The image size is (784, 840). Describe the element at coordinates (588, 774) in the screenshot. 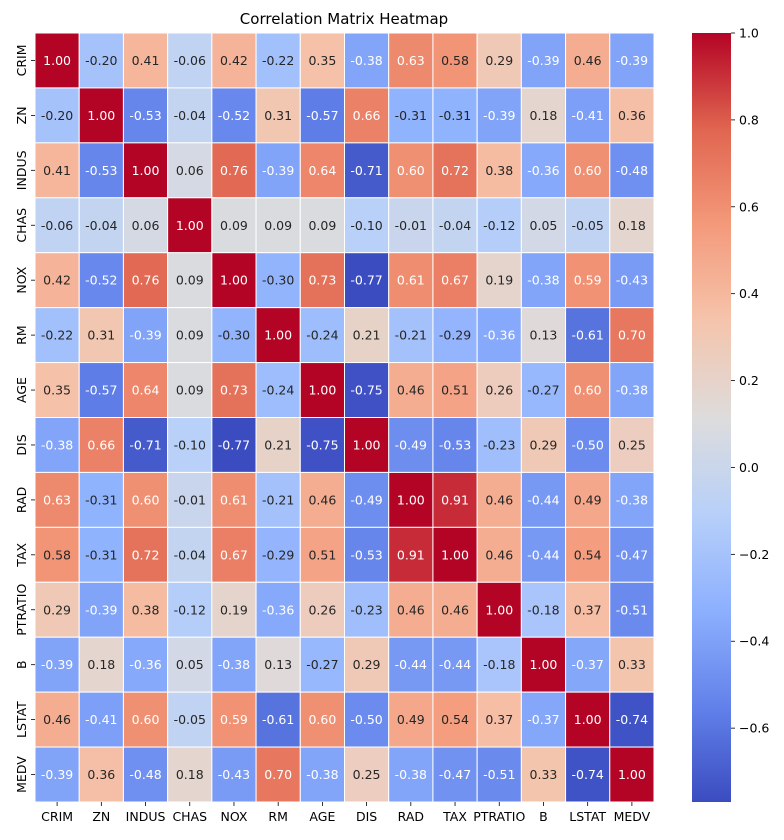

I see `cell-value-label: -0.74` at that location.